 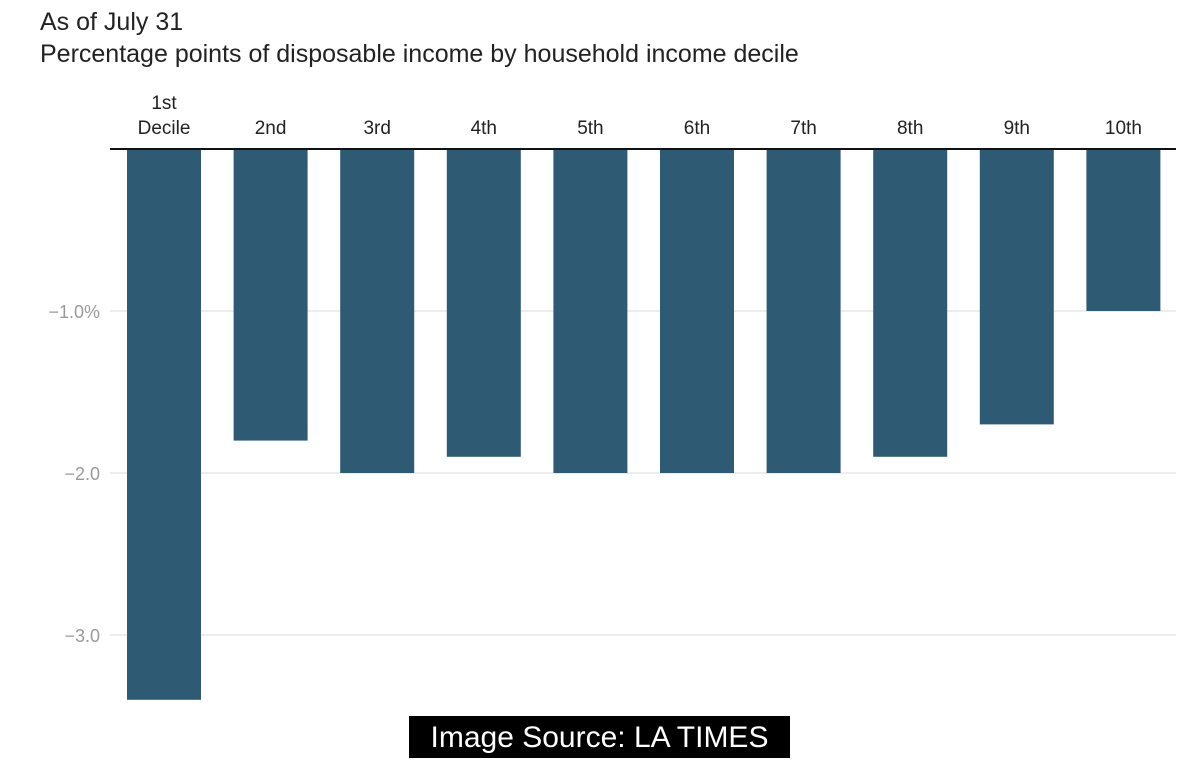 What do you see at coordinates (82, 636) in the screenshot?
I see `y-tick-label: −3.0` at bounding box center [82, 636].